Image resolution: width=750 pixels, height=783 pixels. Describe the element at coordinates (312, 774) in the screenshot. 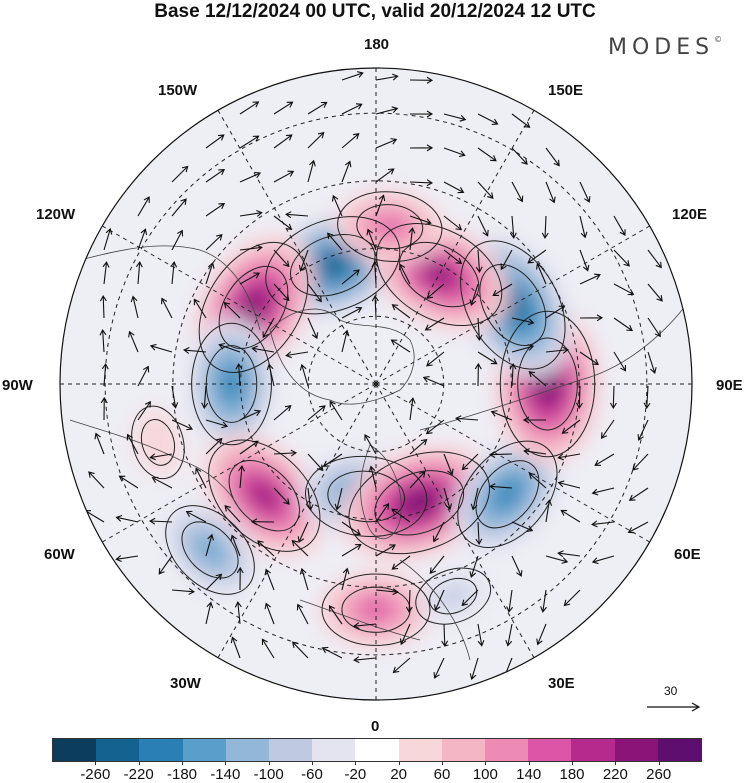

I see `colorbar-tick-label: -60` at that location.